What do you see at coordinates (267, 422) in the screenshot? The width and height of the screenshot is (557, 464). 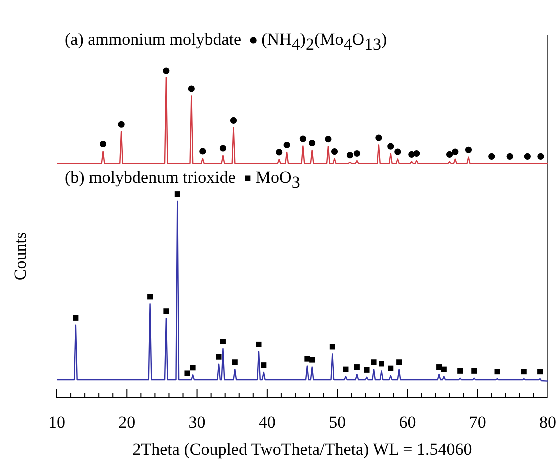 I see `x-tick-label: 40` at bounding box center [267, 422].